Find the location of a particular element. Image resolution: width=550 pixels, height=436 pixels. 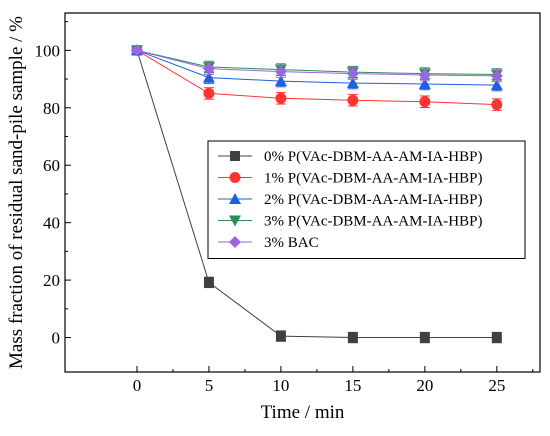

legend-label: 3% P(VAc-DBM-AA-AM-IA-HBP) is located at coordinates (373, 222).